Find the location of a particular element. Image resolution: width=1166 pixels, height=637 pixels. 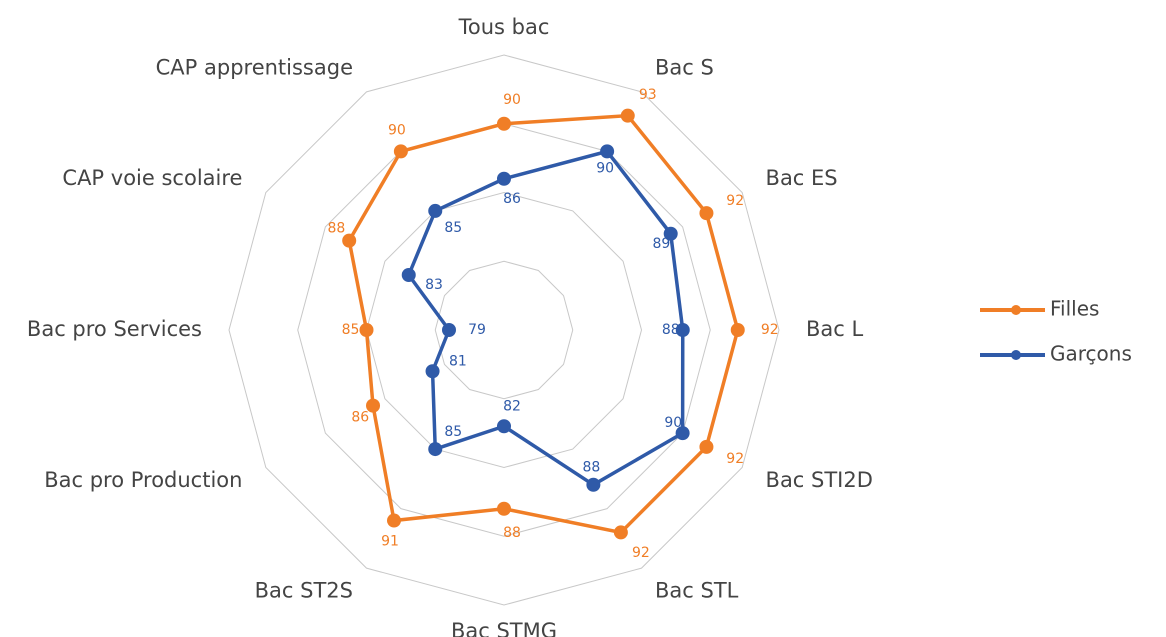

data-label: 93 is located at coordinates (648, 95).